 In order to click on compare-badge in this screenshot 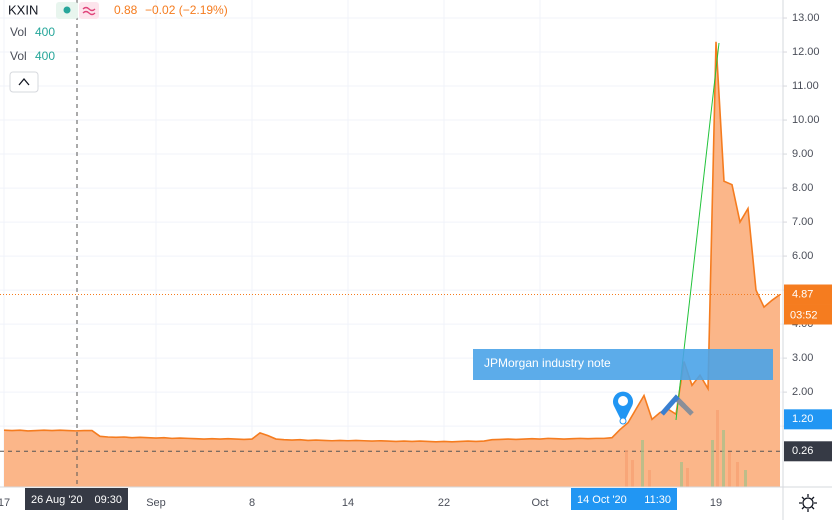, I will do `click(89, 10)`.